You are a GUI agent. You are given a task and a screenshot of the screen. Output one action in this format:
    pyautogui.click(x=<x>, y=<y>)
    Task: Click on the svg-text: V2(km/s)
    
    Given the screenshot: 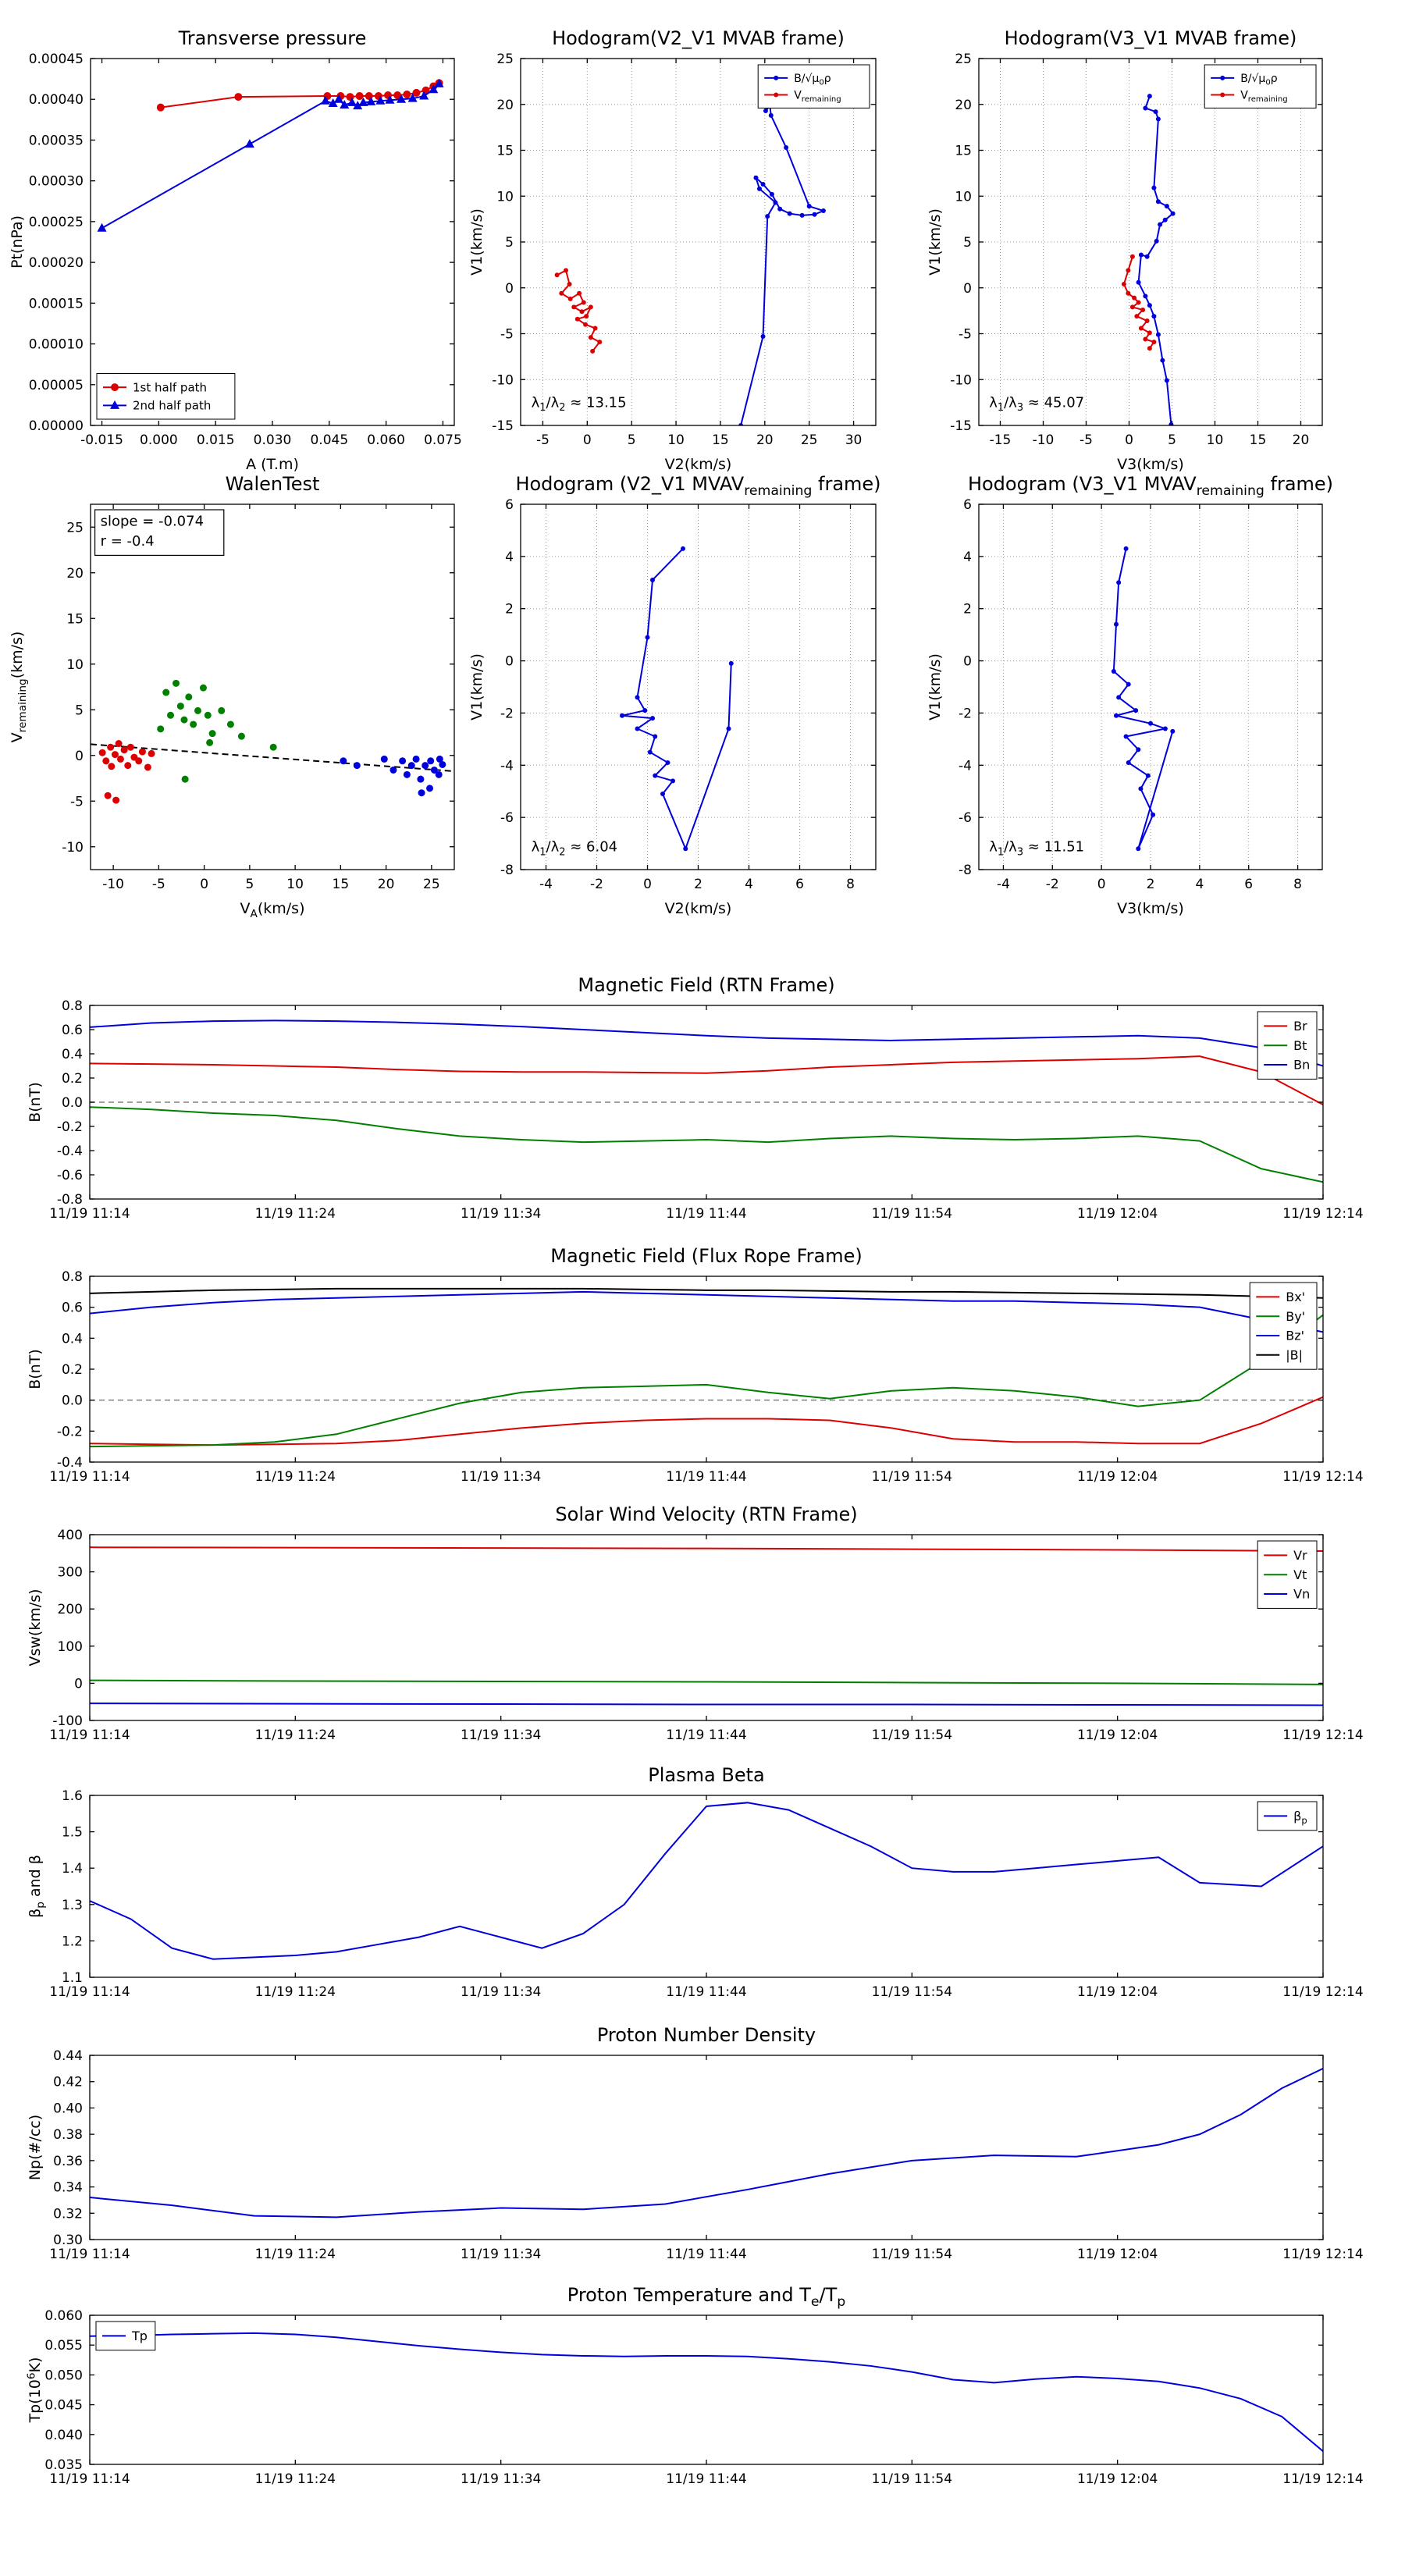 What is the action you would take?
    pyautogui.click(x=698, y=464)
    